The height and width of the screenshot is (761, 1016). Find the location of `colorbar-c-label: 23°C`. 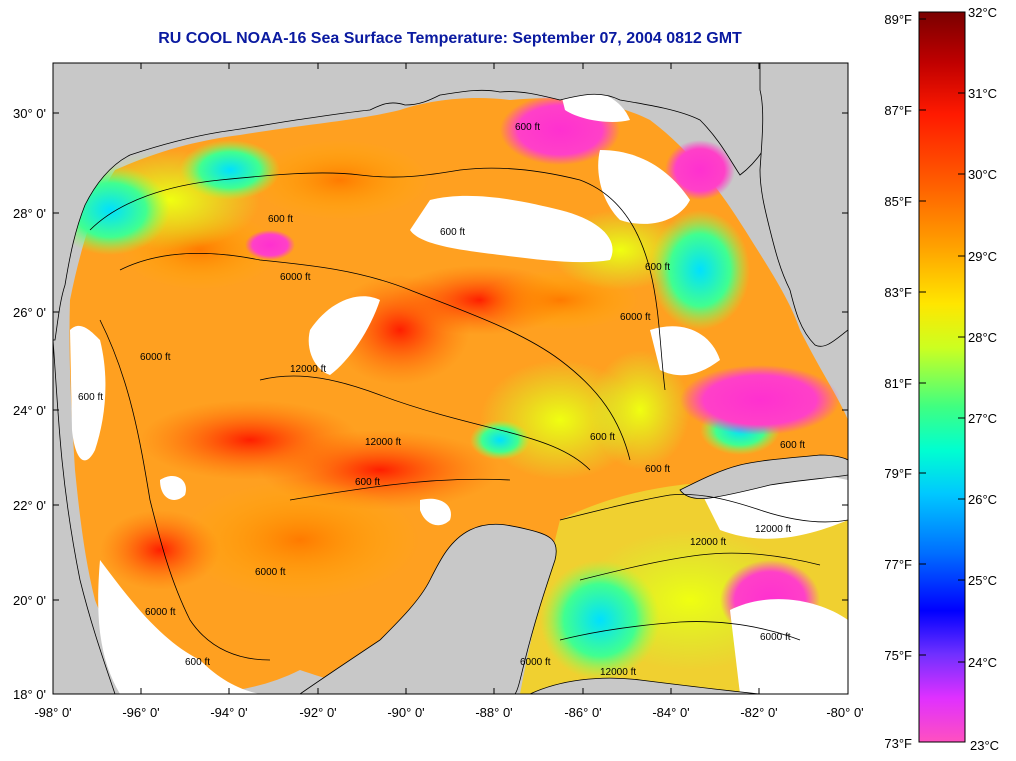

colorbar-c-label: 23°C is located at coordinates (984, 745).